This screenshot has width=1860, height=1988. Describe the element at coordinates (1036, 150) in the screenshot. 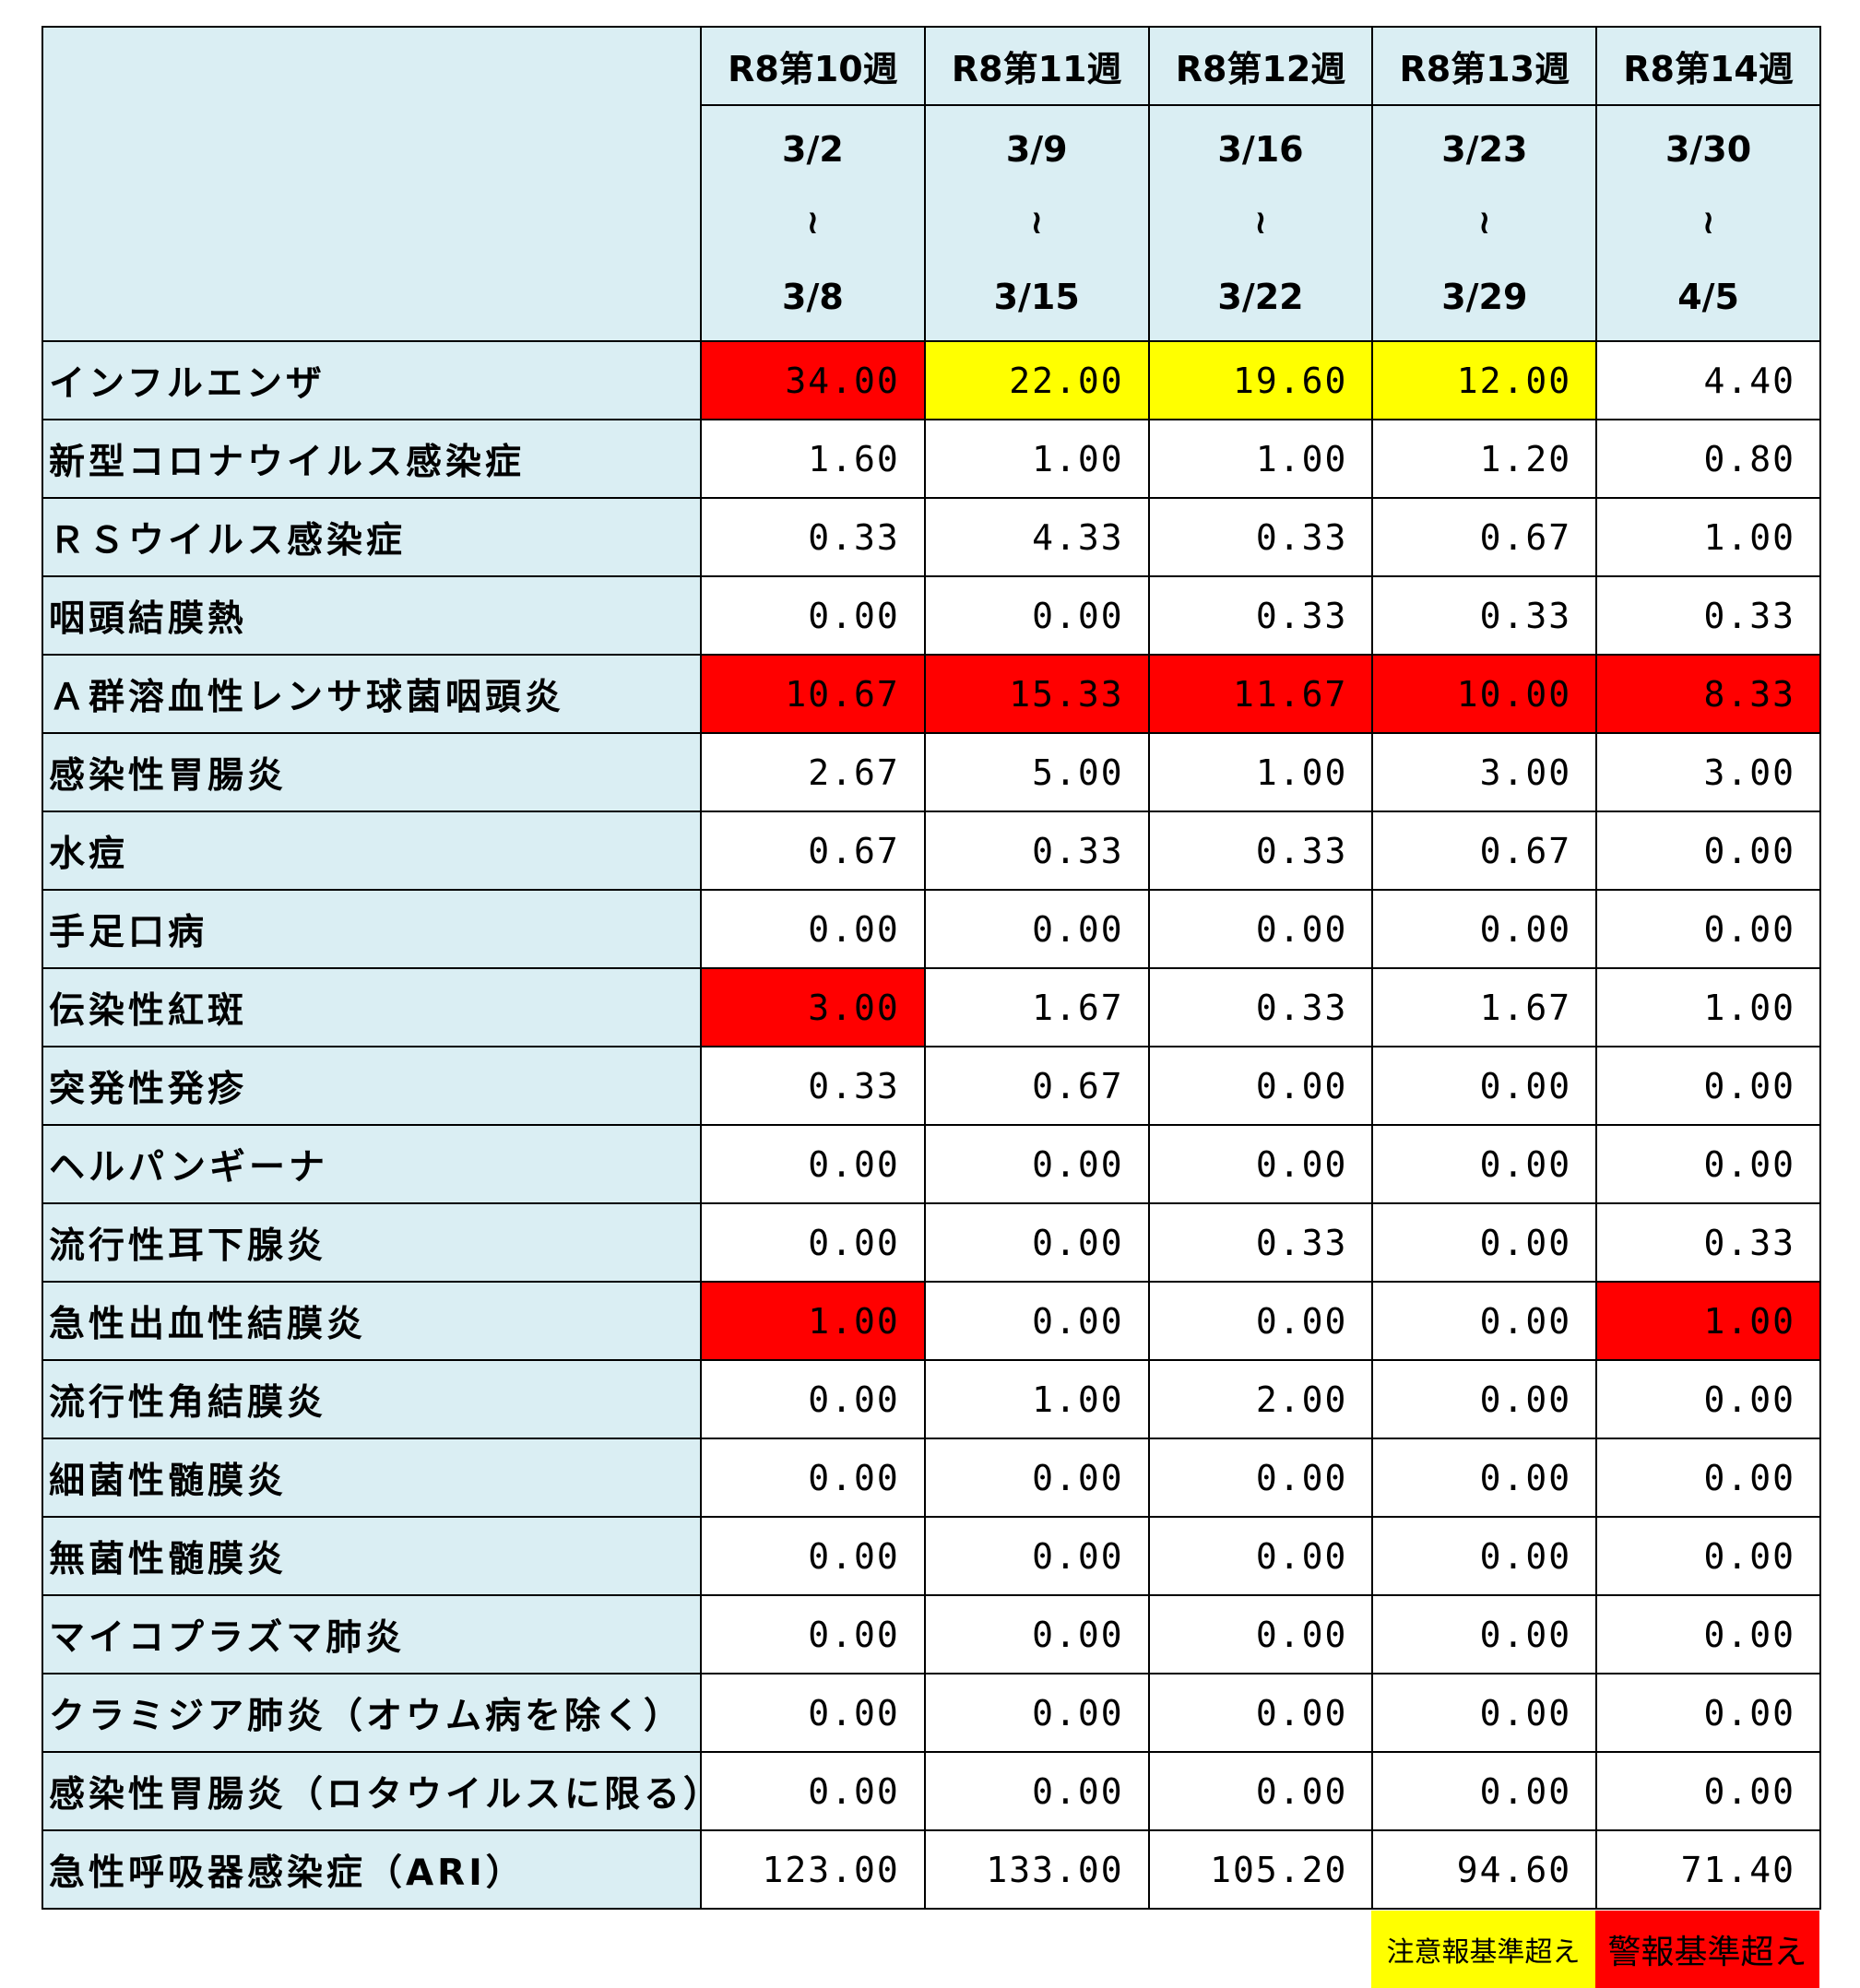

I see `date-start: 3/9` at that location.